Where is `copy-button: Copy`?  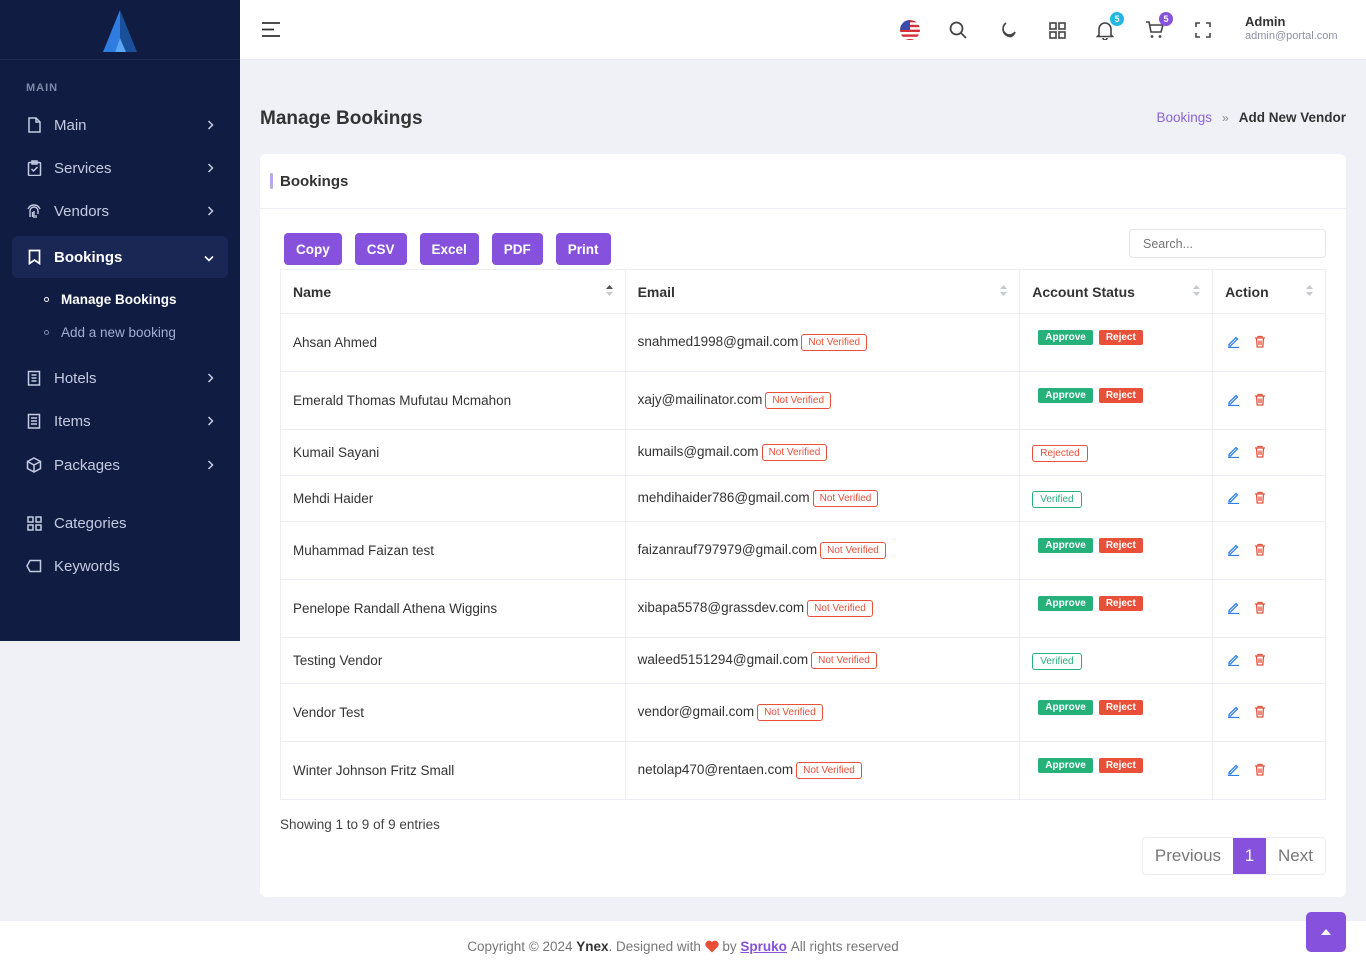 copy-button: Copy is located at coordinates (313, 249).